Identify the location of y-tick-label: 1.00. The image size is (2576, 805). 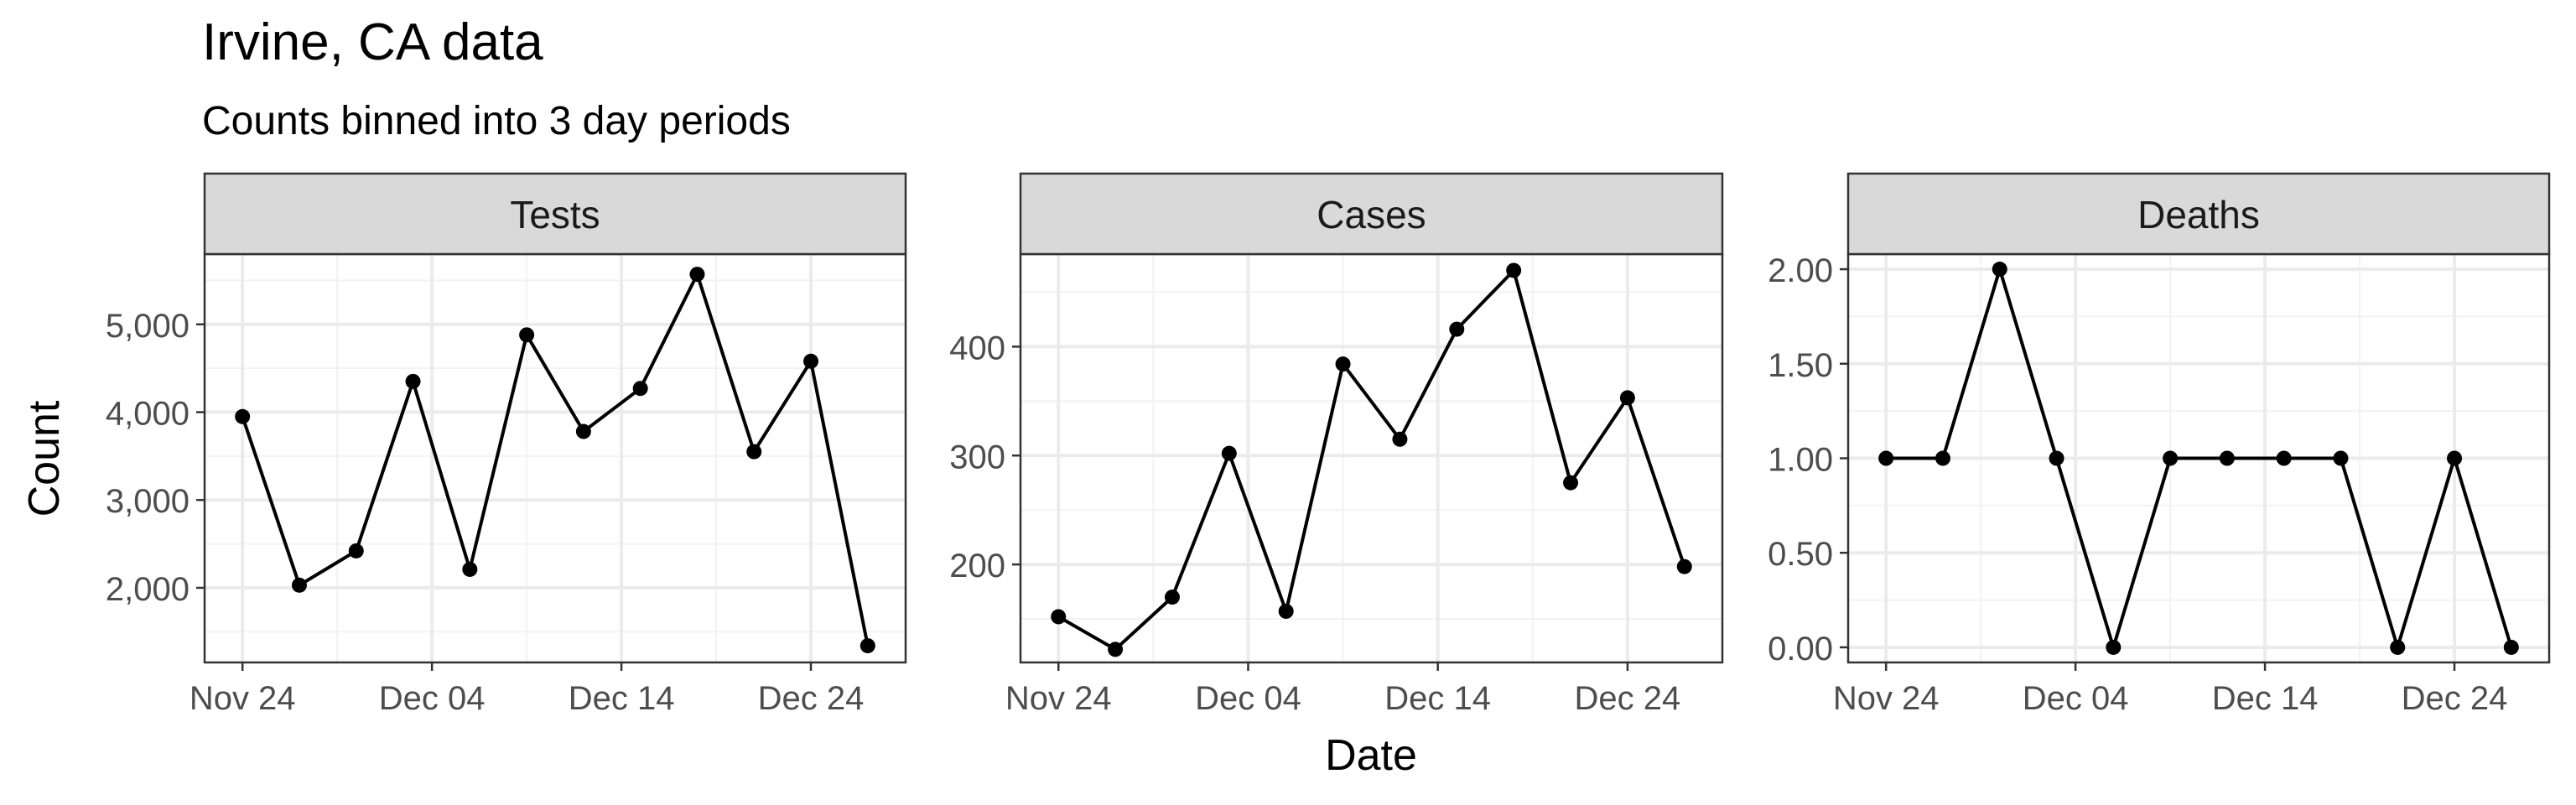
(1800, 460).